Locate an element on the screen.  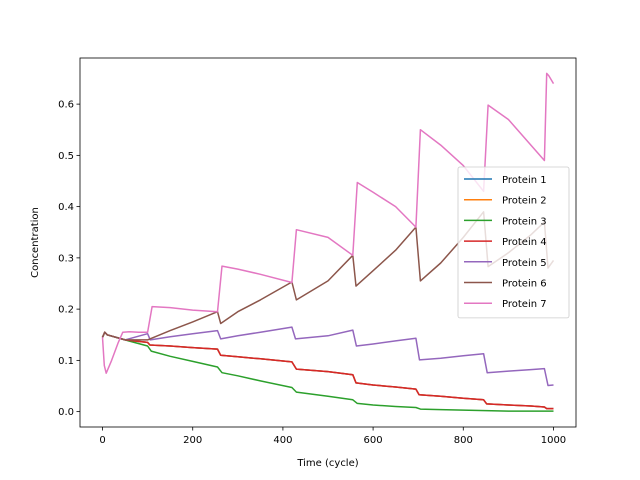
legend-box is located at coordinates (513, 242).